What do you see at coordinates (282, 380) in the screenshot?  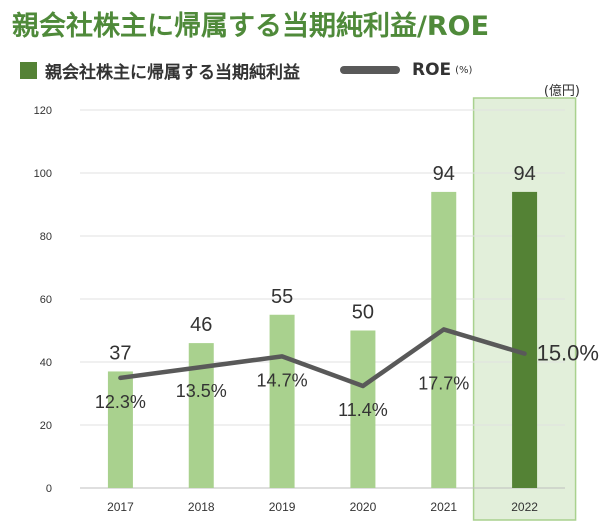 I see `roe-value-label: 14.7%` at bounding box center [282, 380].